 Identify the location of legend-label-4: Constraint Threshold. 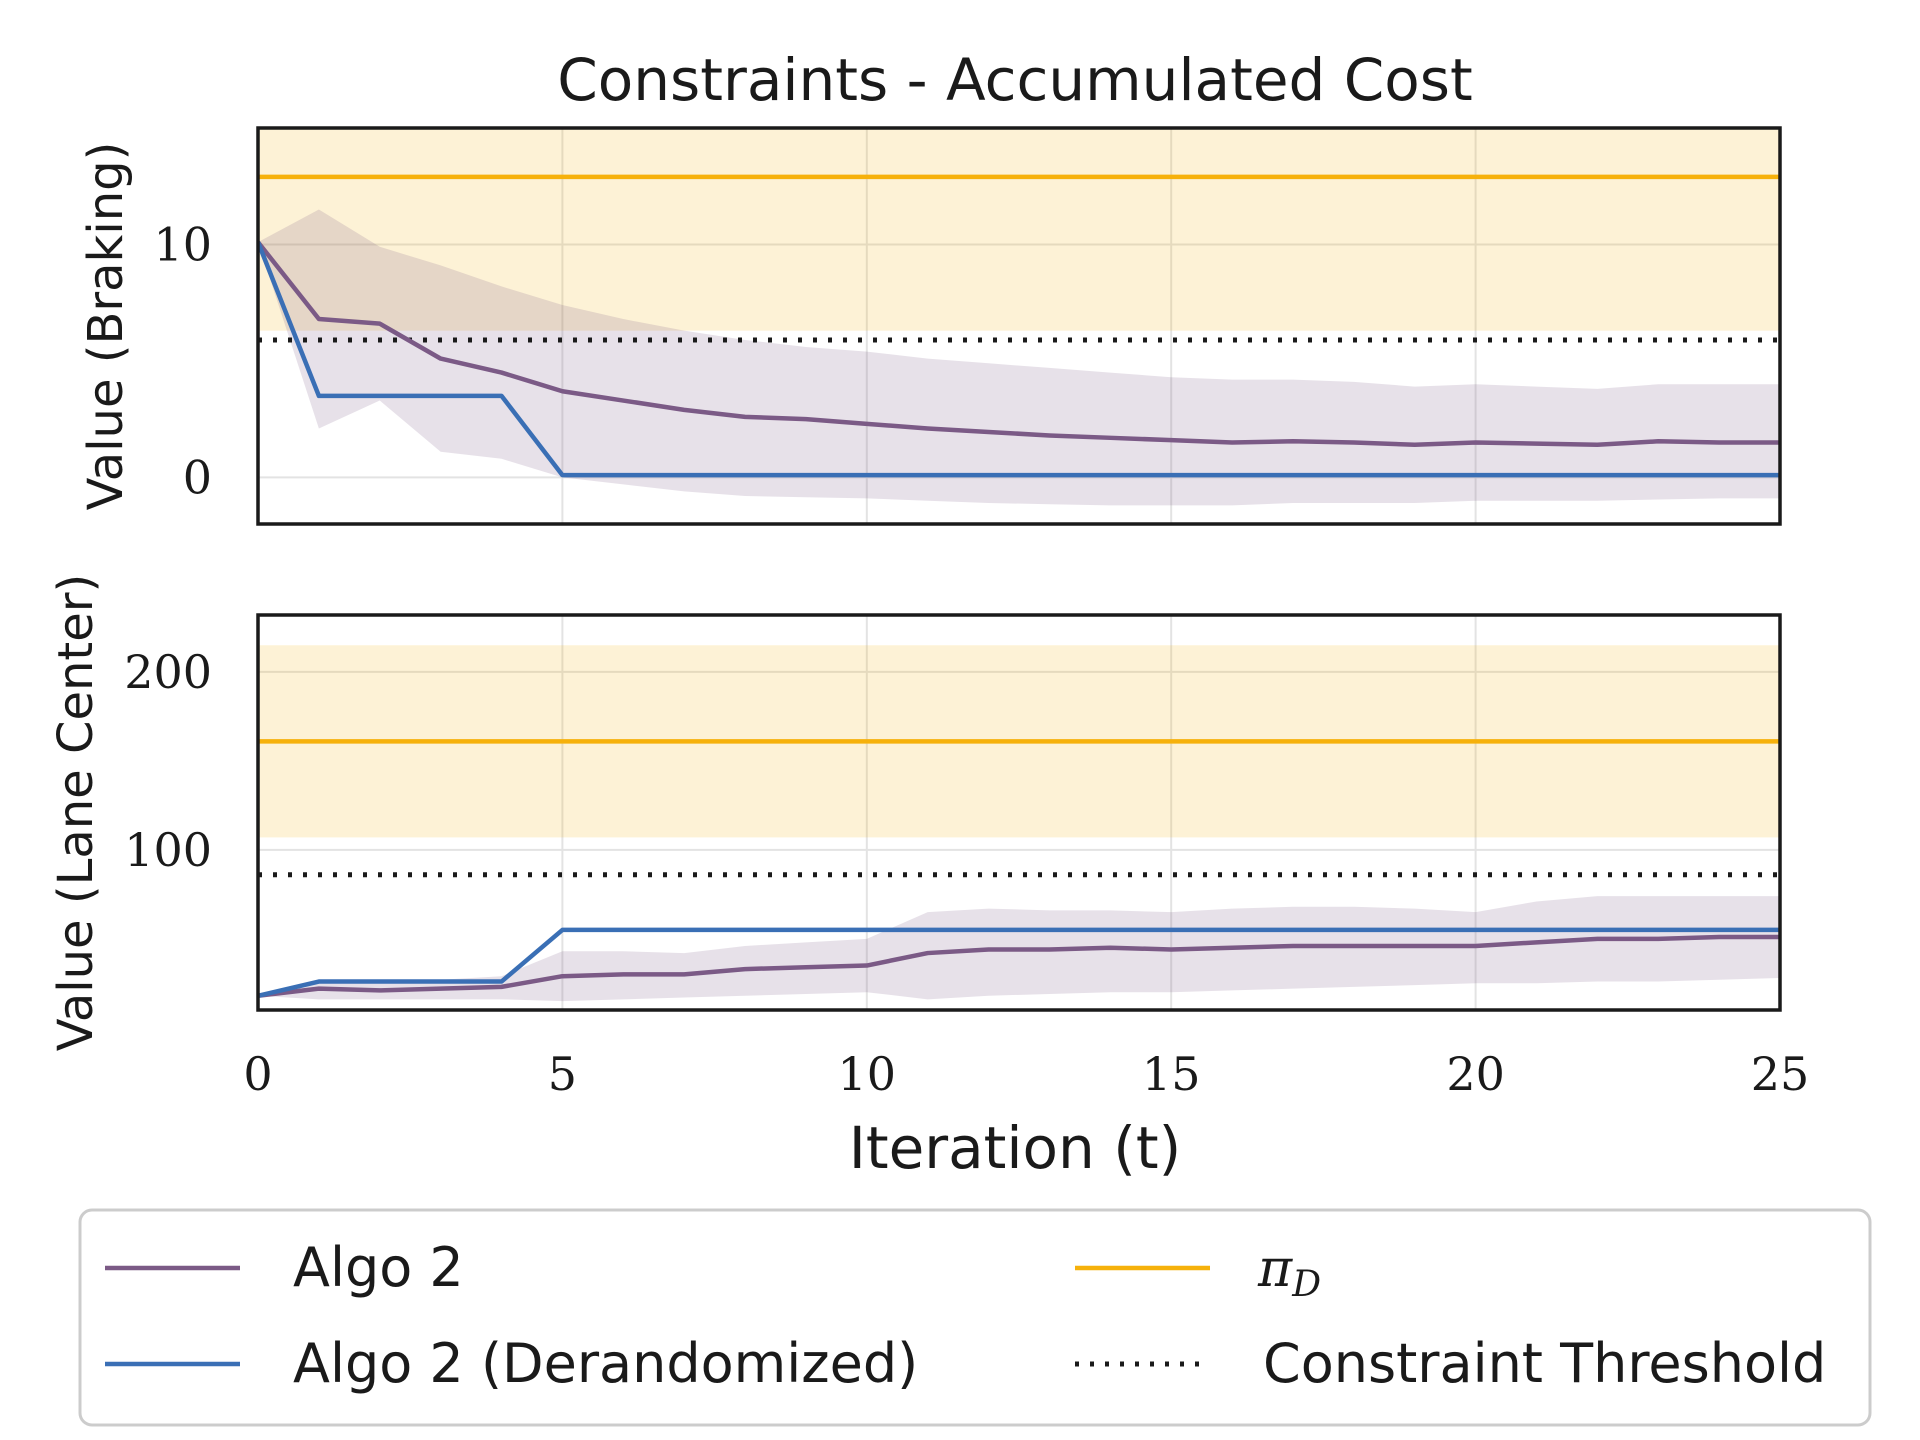
(1544, 1363).